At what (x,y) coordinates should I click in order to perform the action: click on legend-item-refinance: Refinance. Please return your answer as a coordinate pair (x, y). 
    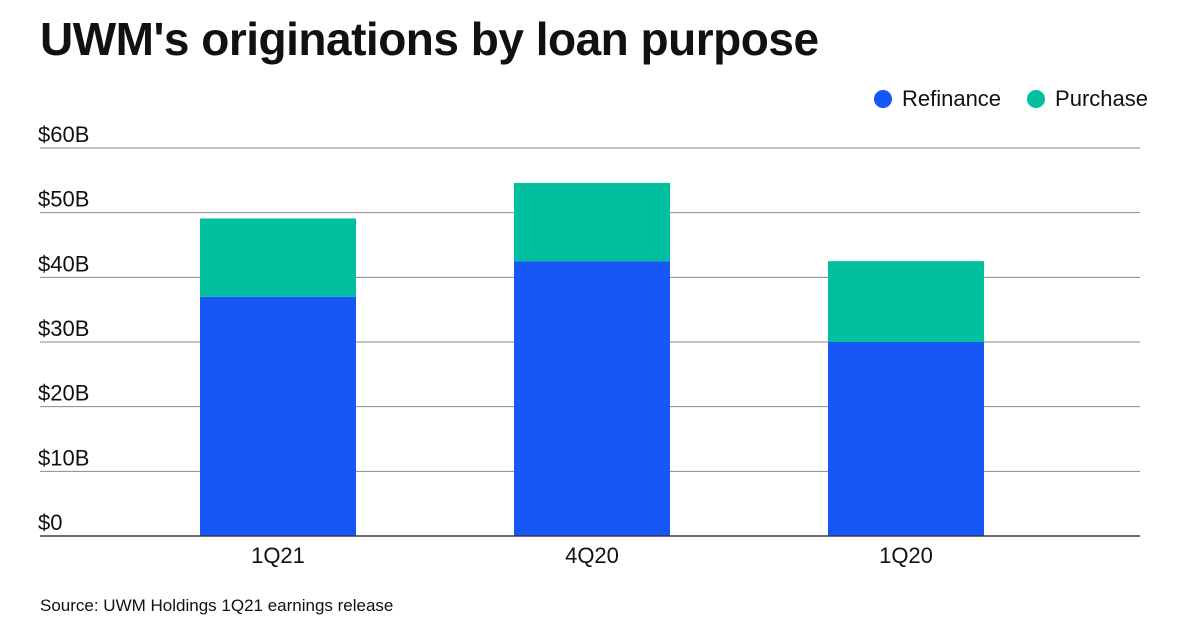
    Looking at the image, I should click on (937, 99).